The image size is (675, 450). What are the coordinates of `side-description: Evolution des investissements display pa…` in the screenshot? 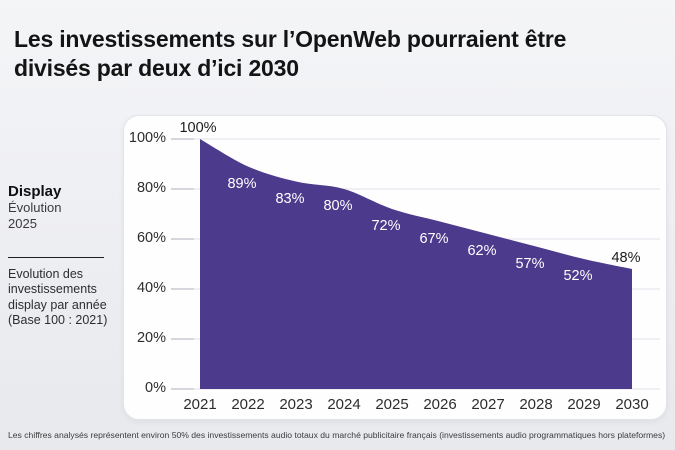 It's located at (58, 297).